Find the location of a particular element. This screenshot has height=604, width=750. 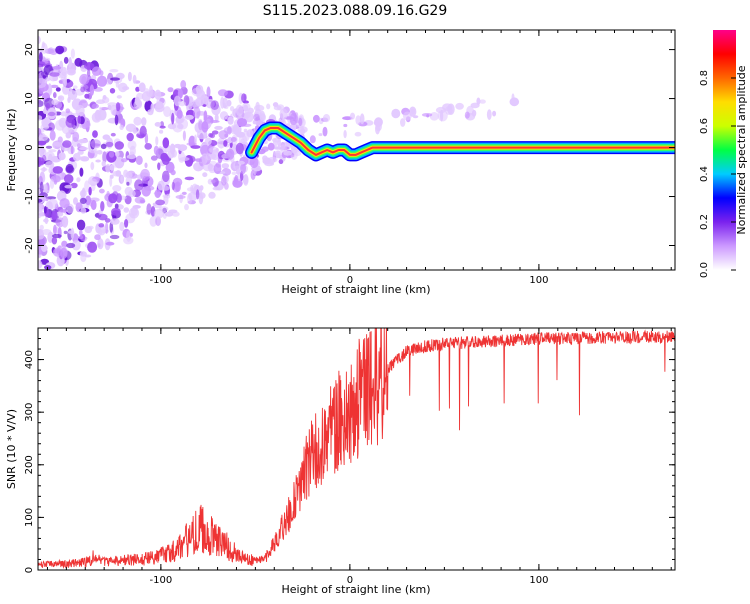

colorbar-tick-label: 0.8 is located at coordinates (704, 78).